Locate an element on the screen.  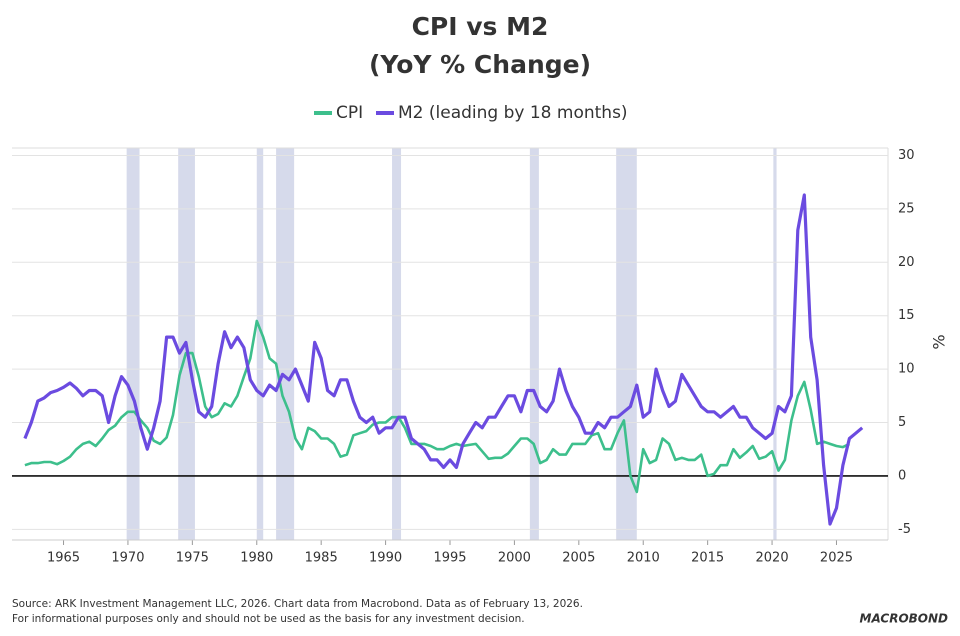
y-tick-label: 5 is located at coordinates (902, 422).